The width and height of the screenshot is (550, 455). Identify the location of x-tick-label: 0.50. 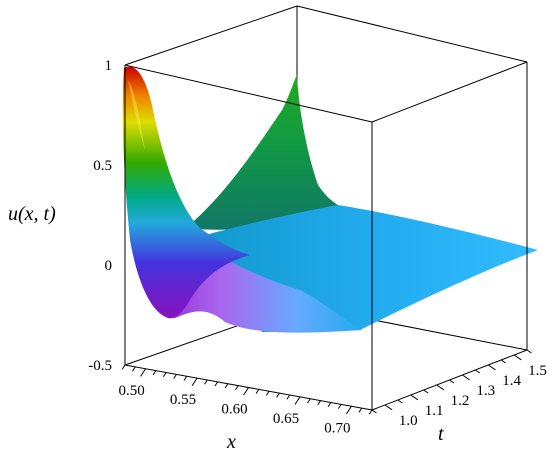
(131, 391).